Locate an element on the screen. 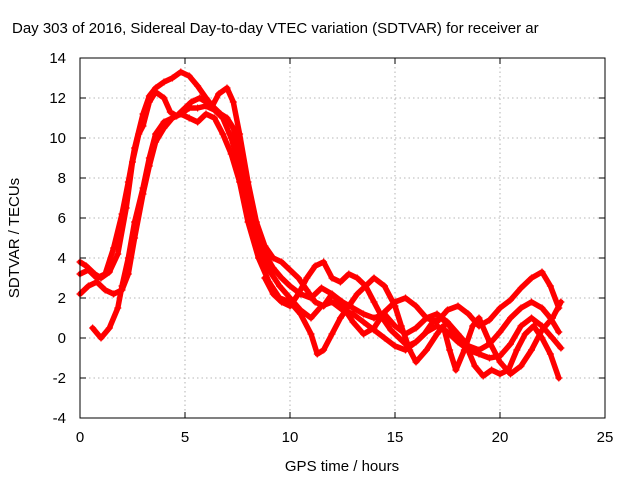 This screenshot has height=480, width=640. x-tick-label: 10 is located at coordinates (290, 437).